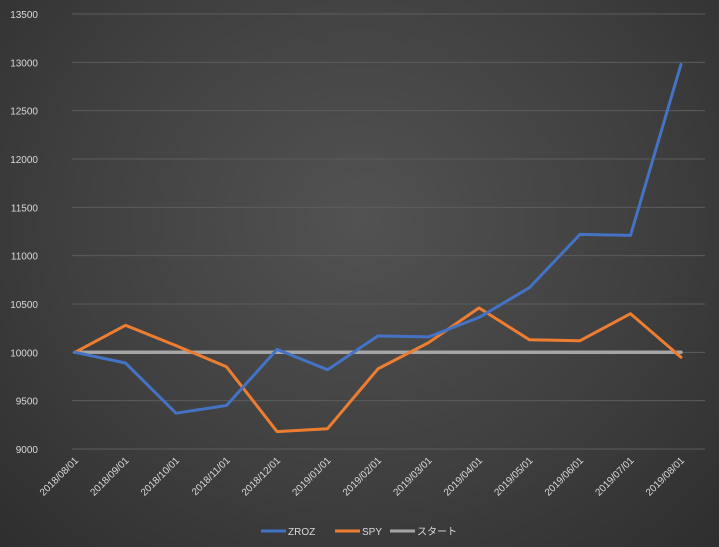 Image resolution: width=719 pixels, height=547 pixels. What do you see at coordinates (301, 532) in the screenshot?
I see `legend-label: ZROZ` at bounding box center [301, 532].